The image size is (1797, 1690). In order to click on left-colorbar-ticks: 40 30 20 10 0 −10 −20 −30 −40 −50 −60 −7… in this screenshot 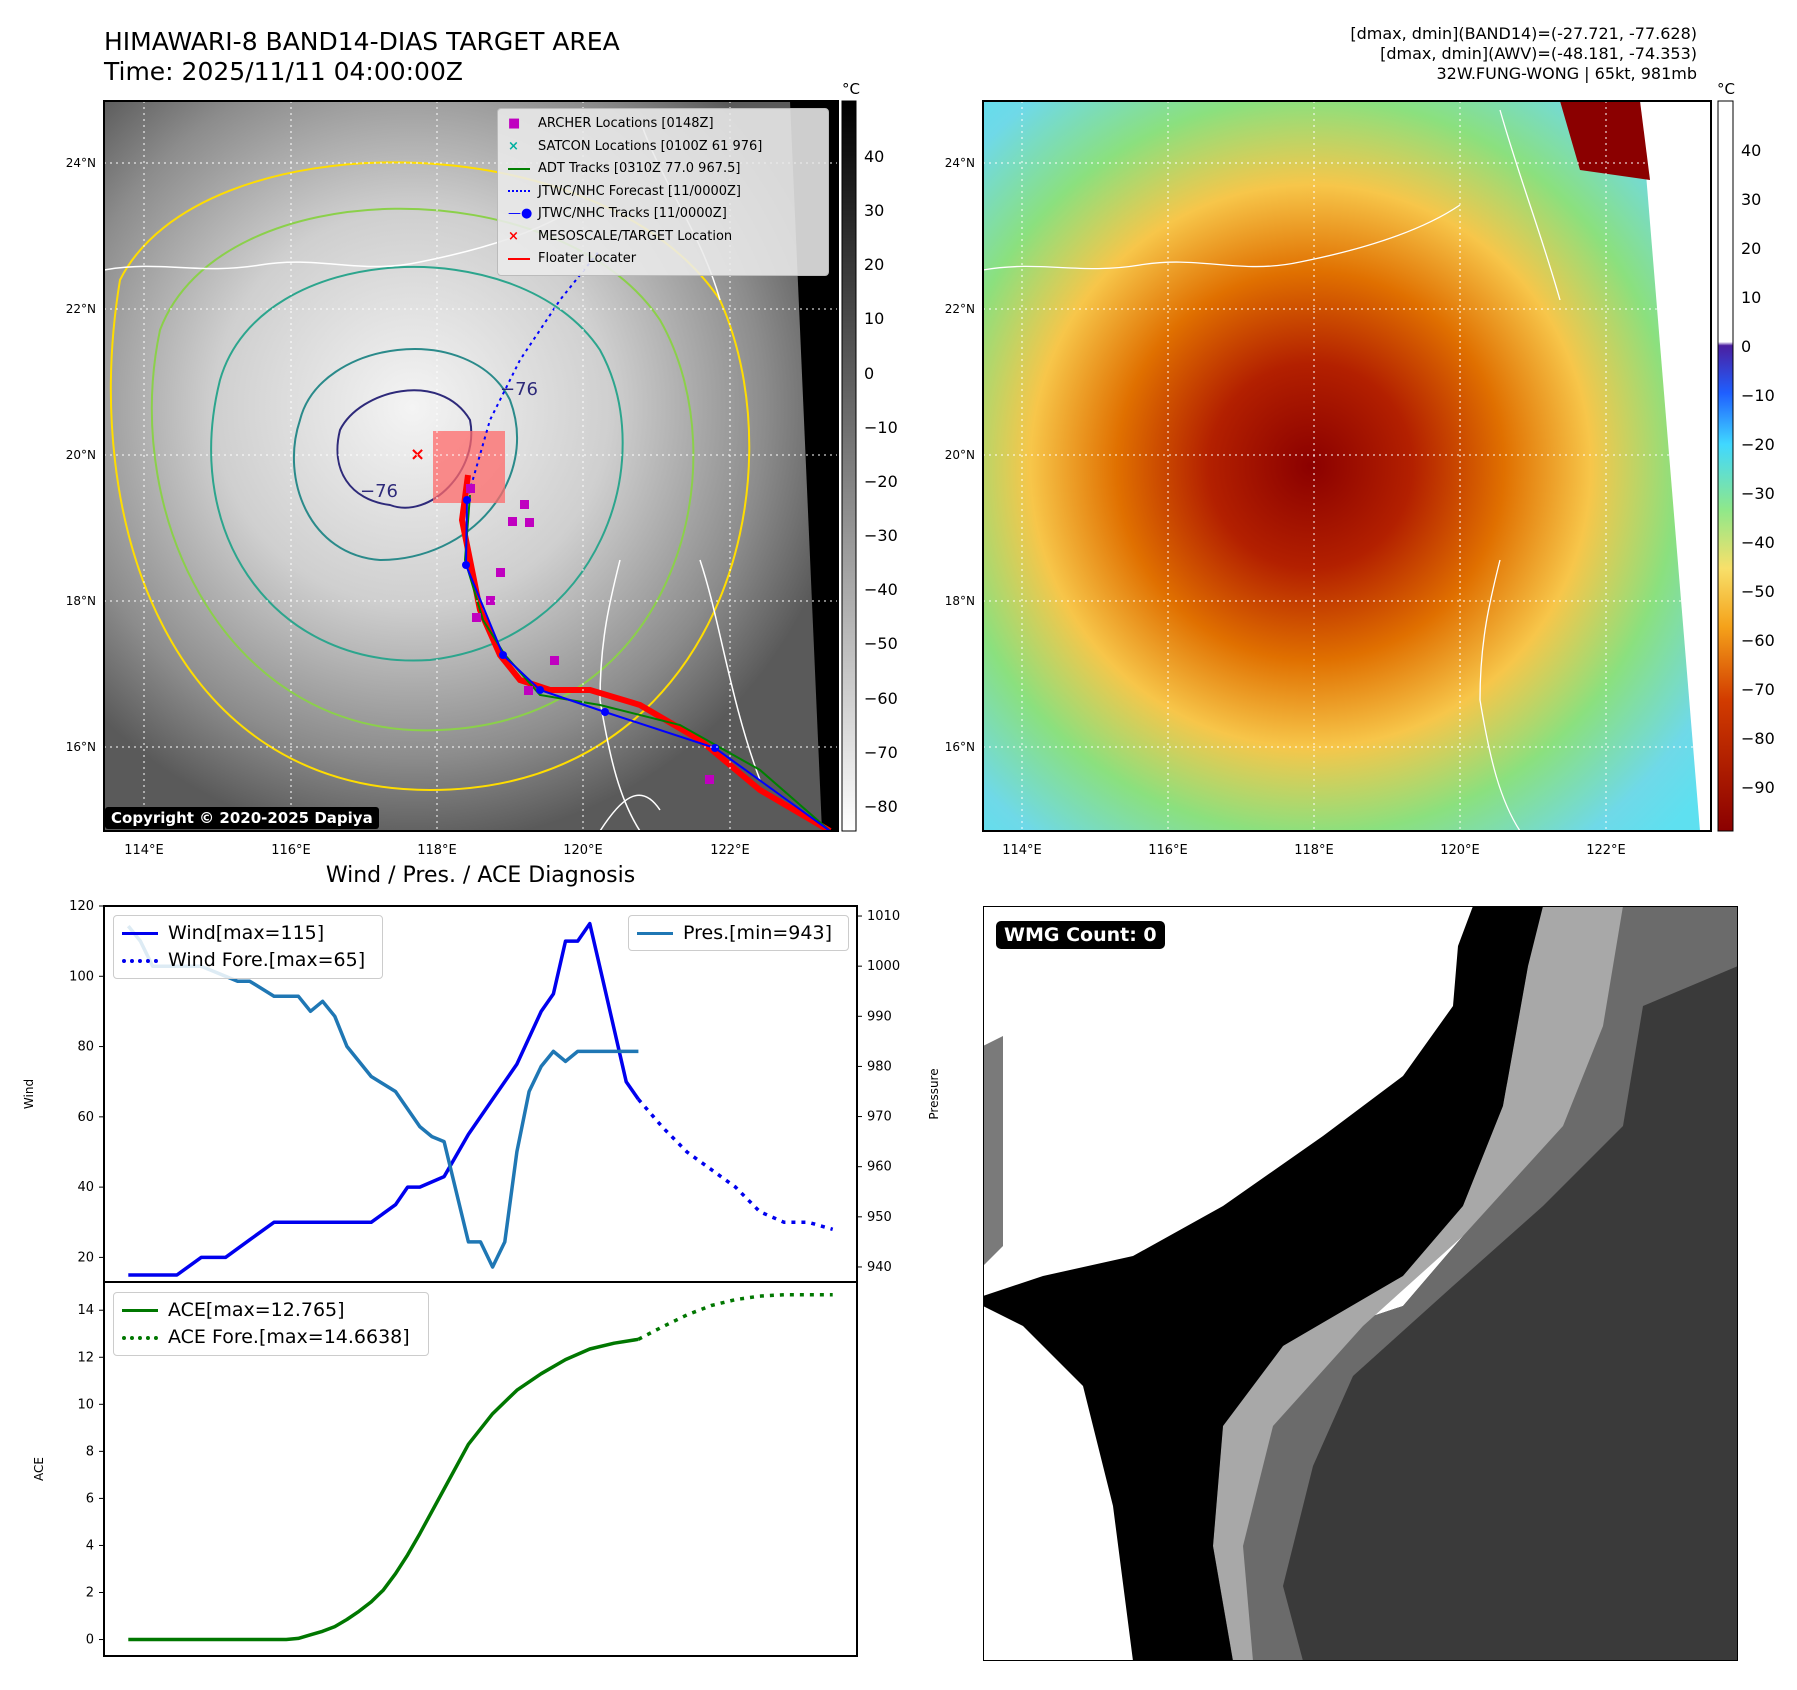, I will do `click(881, 481)`.